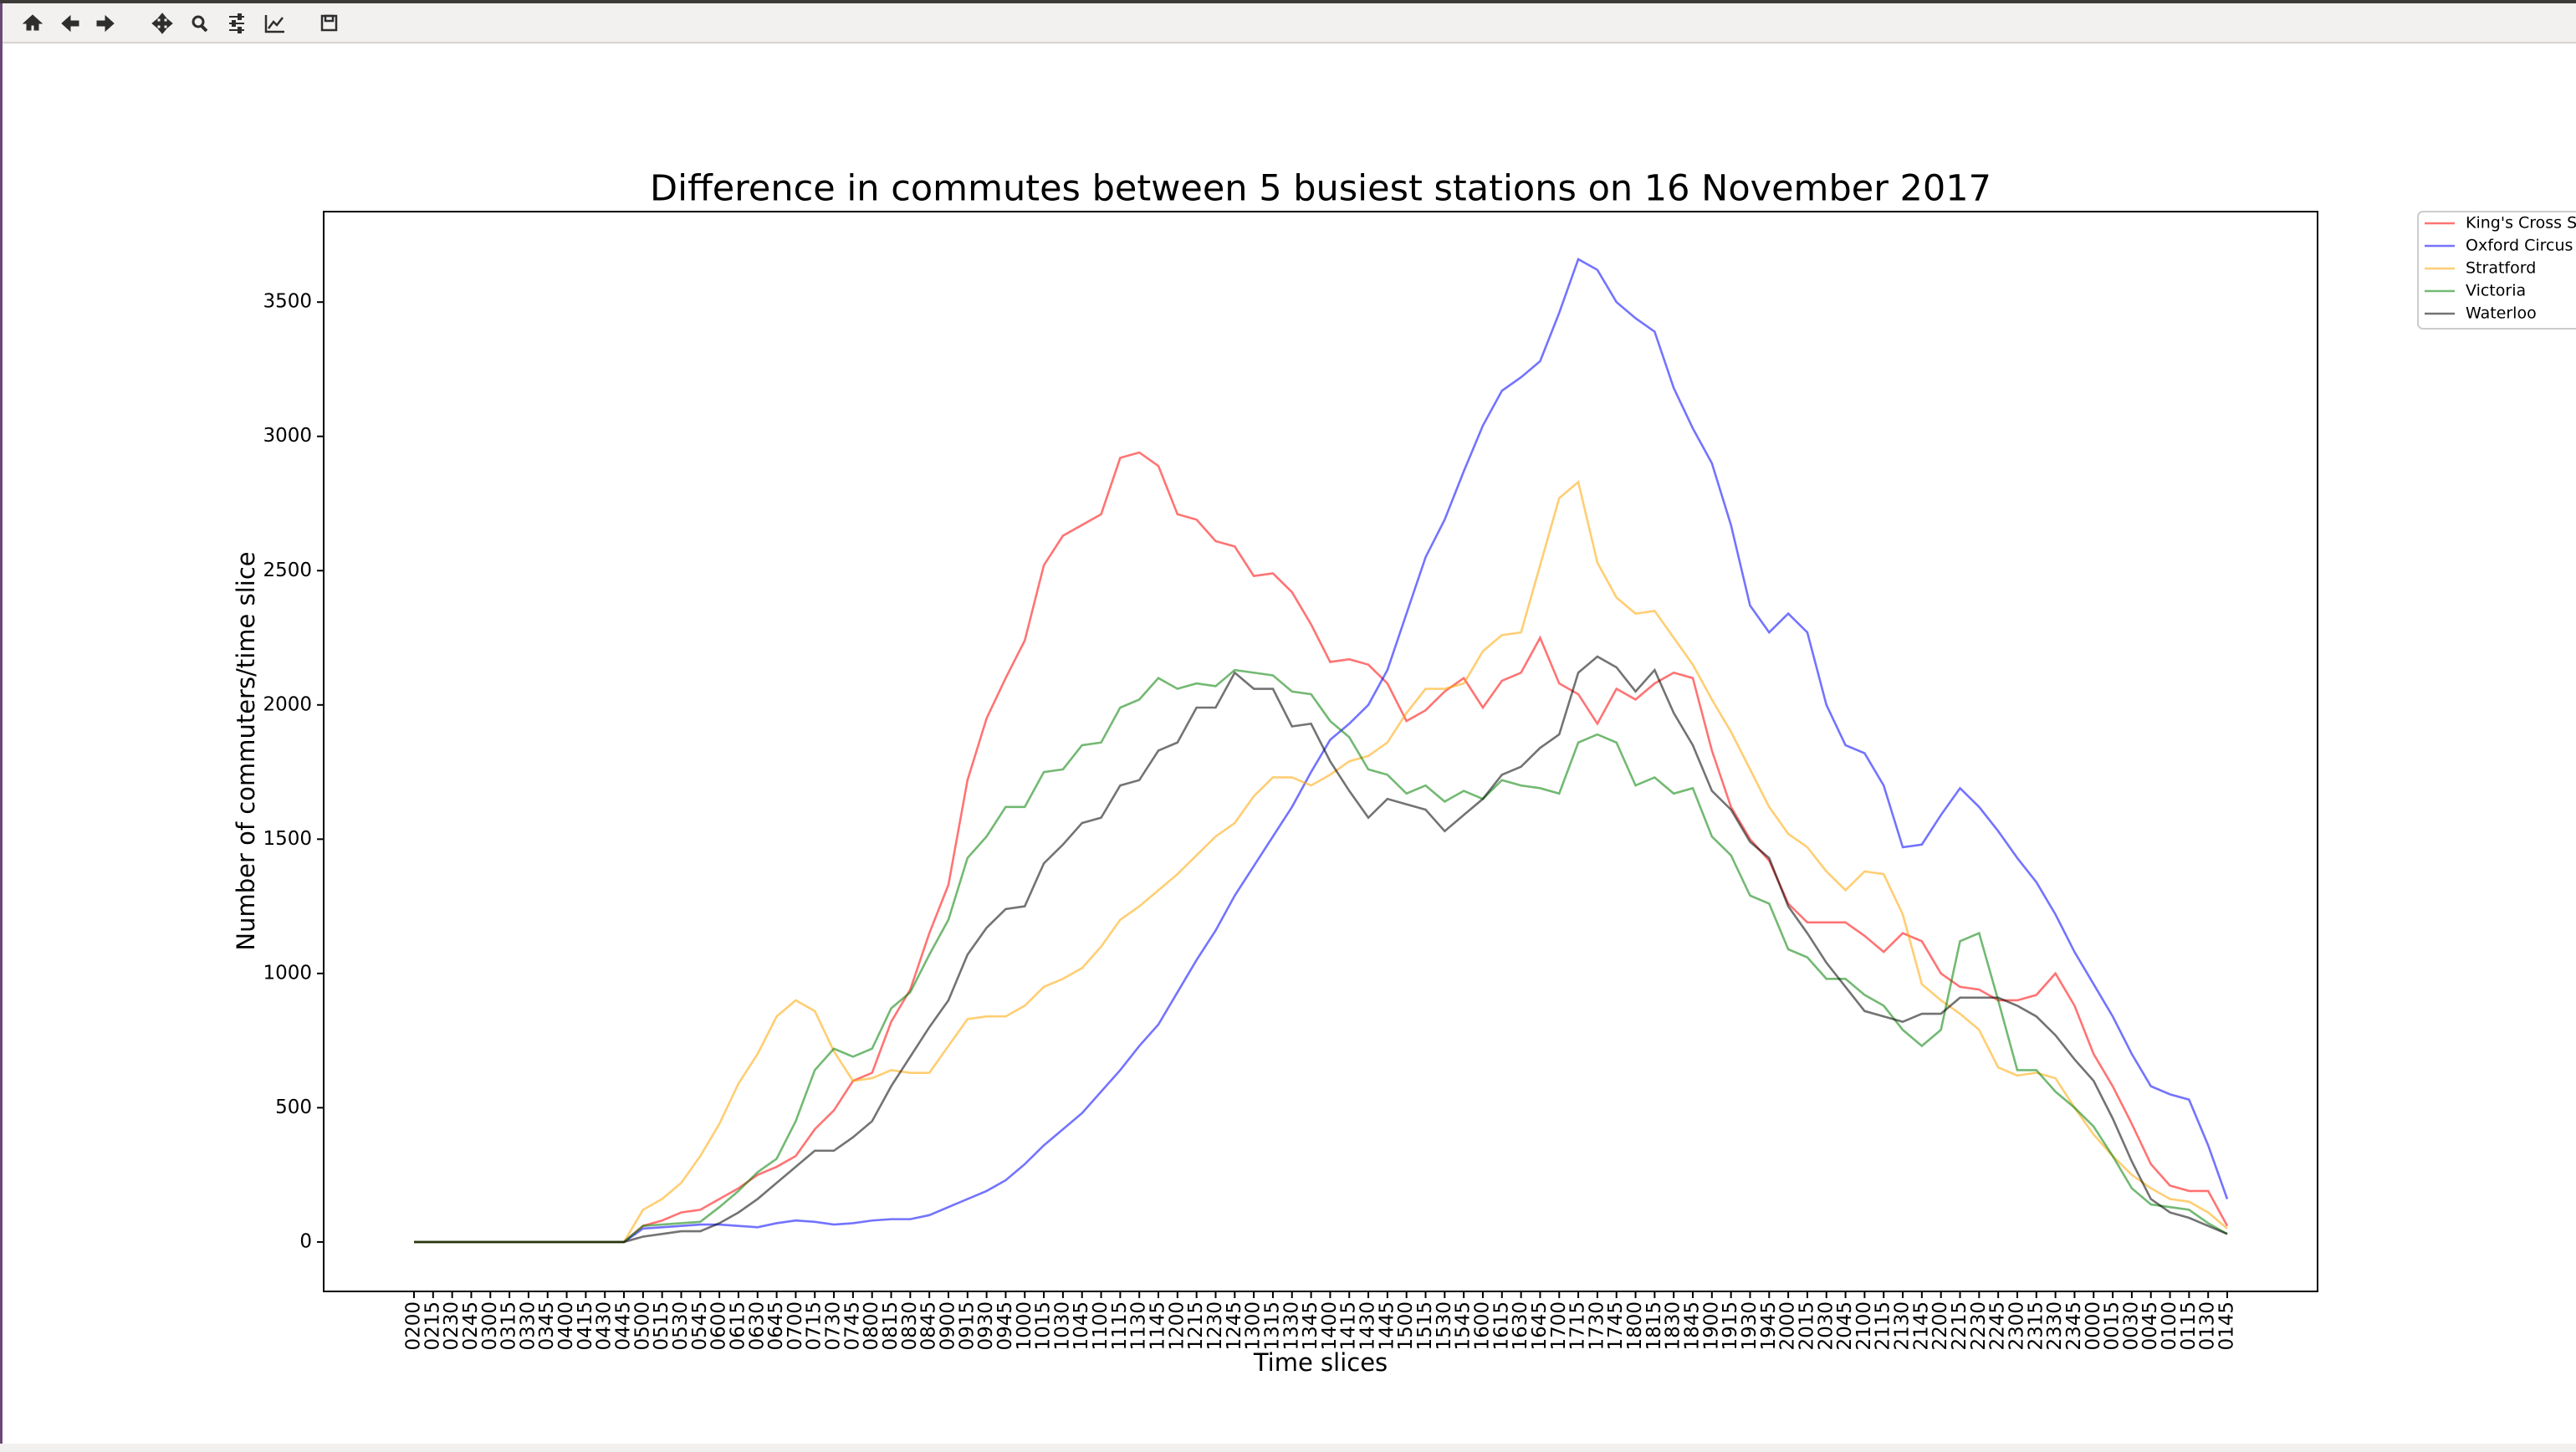  I want to click on legend, so click(2496, 270).